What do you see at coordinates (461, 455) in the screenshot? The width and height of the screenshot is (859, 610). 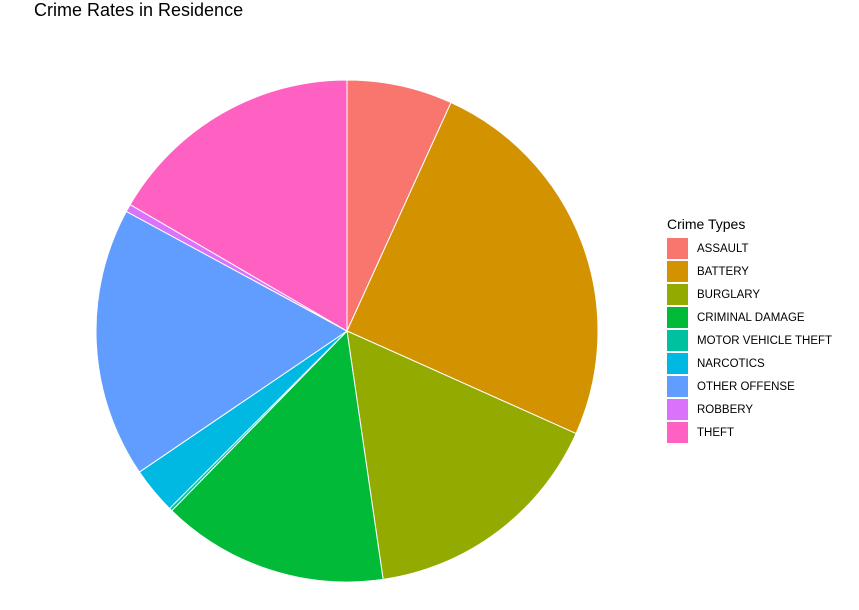 I see `pie-slice-burglary` at bounding box center [461, 455].